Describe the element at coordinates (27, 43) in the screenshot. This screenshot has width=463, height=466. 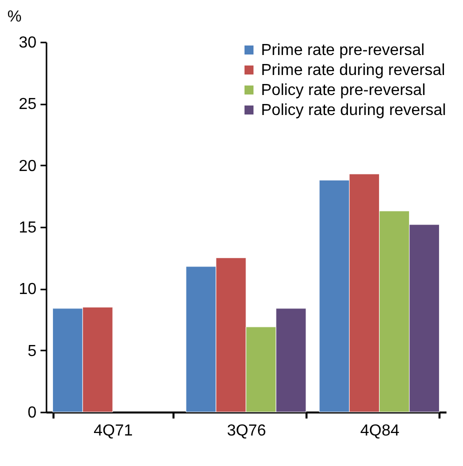
I see `y-tick-label: 30` at that location.